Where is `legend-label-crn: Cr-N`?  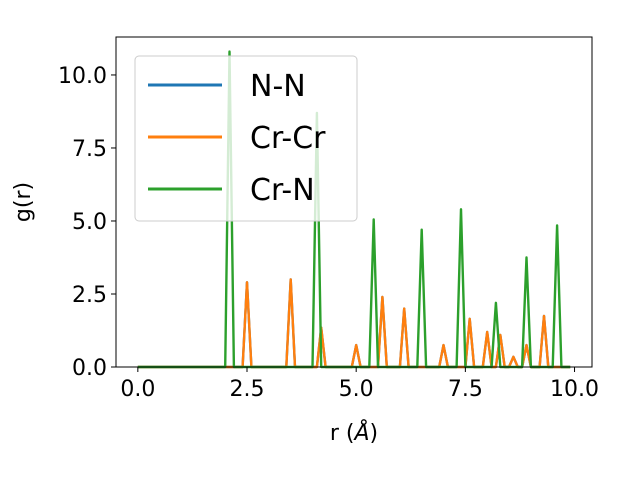
legend-label-crn: Cr-N is located at coordinates (282, 190).